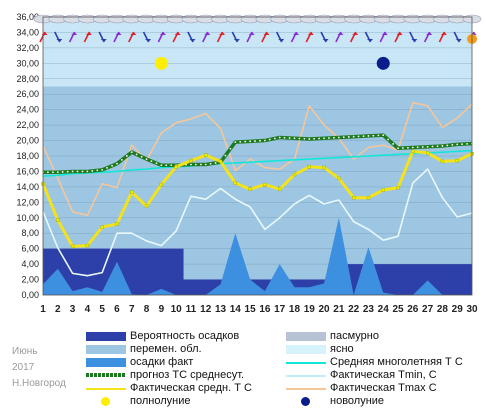 Image resolution: width=486 pixels, height=415 pixels. I want to click on x-tick-label: 13, so click(221, 309).